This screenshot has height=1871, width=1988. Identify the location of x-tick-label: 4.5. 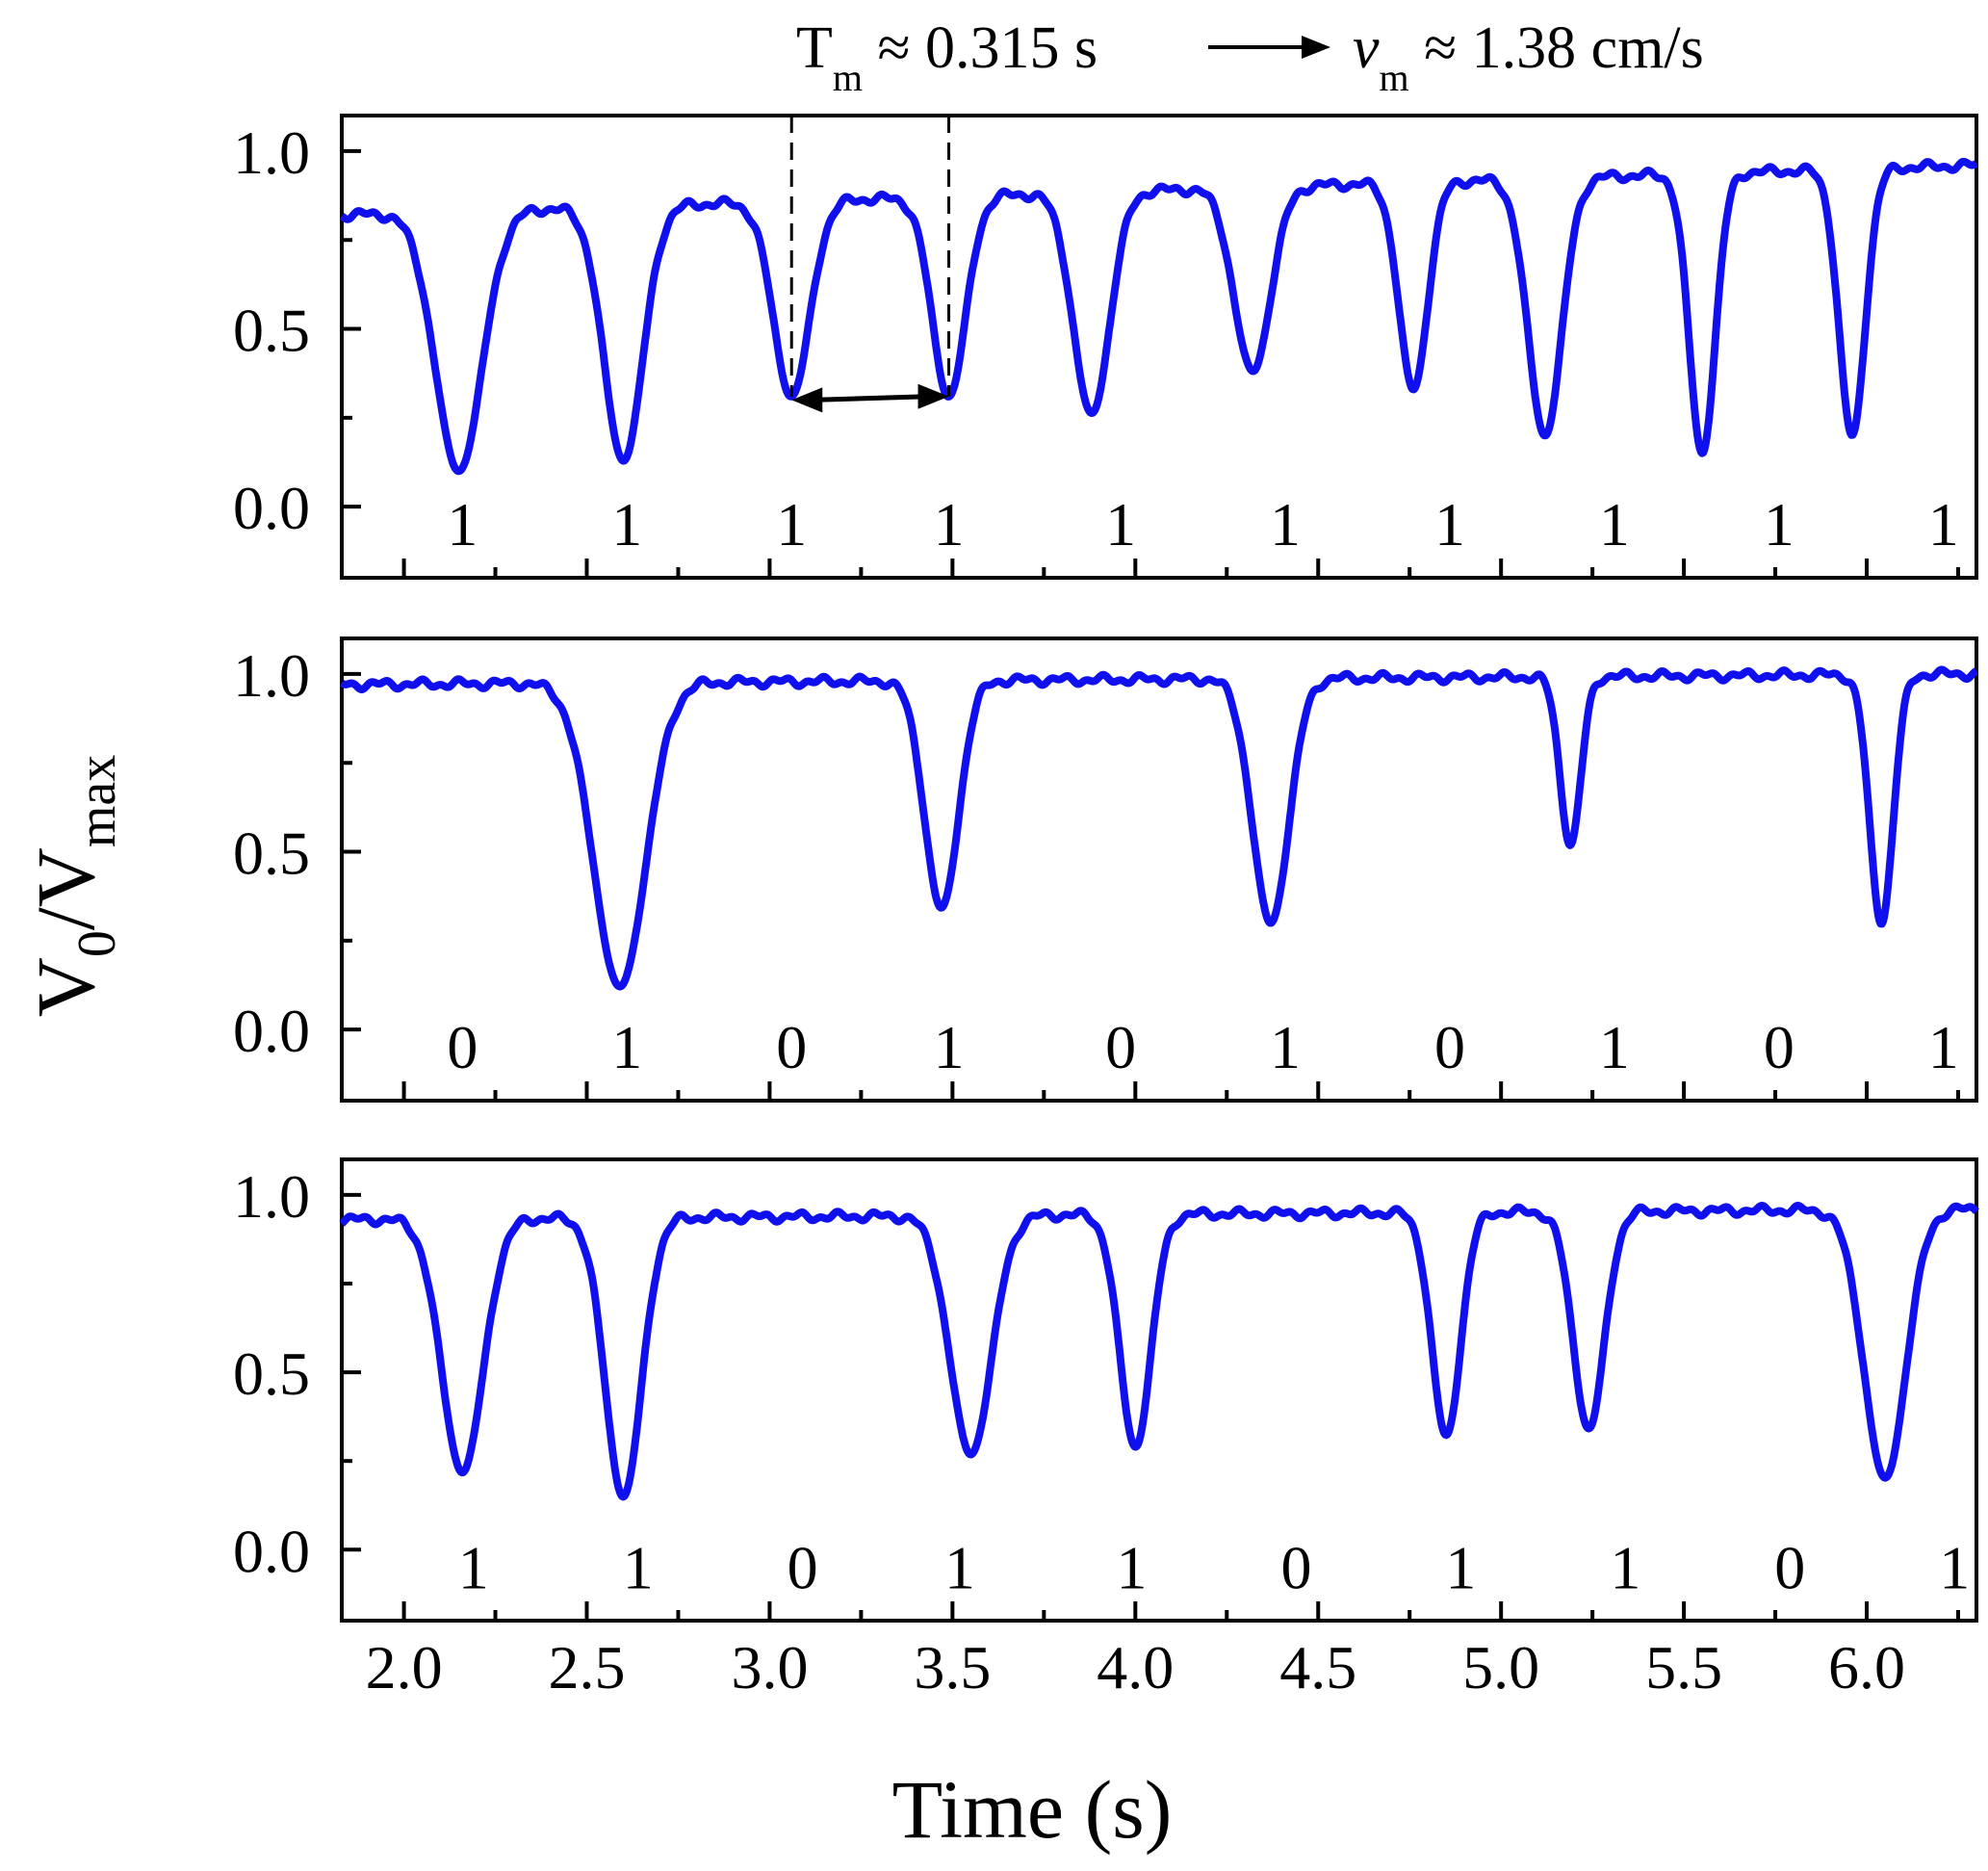
(1317, 1667).